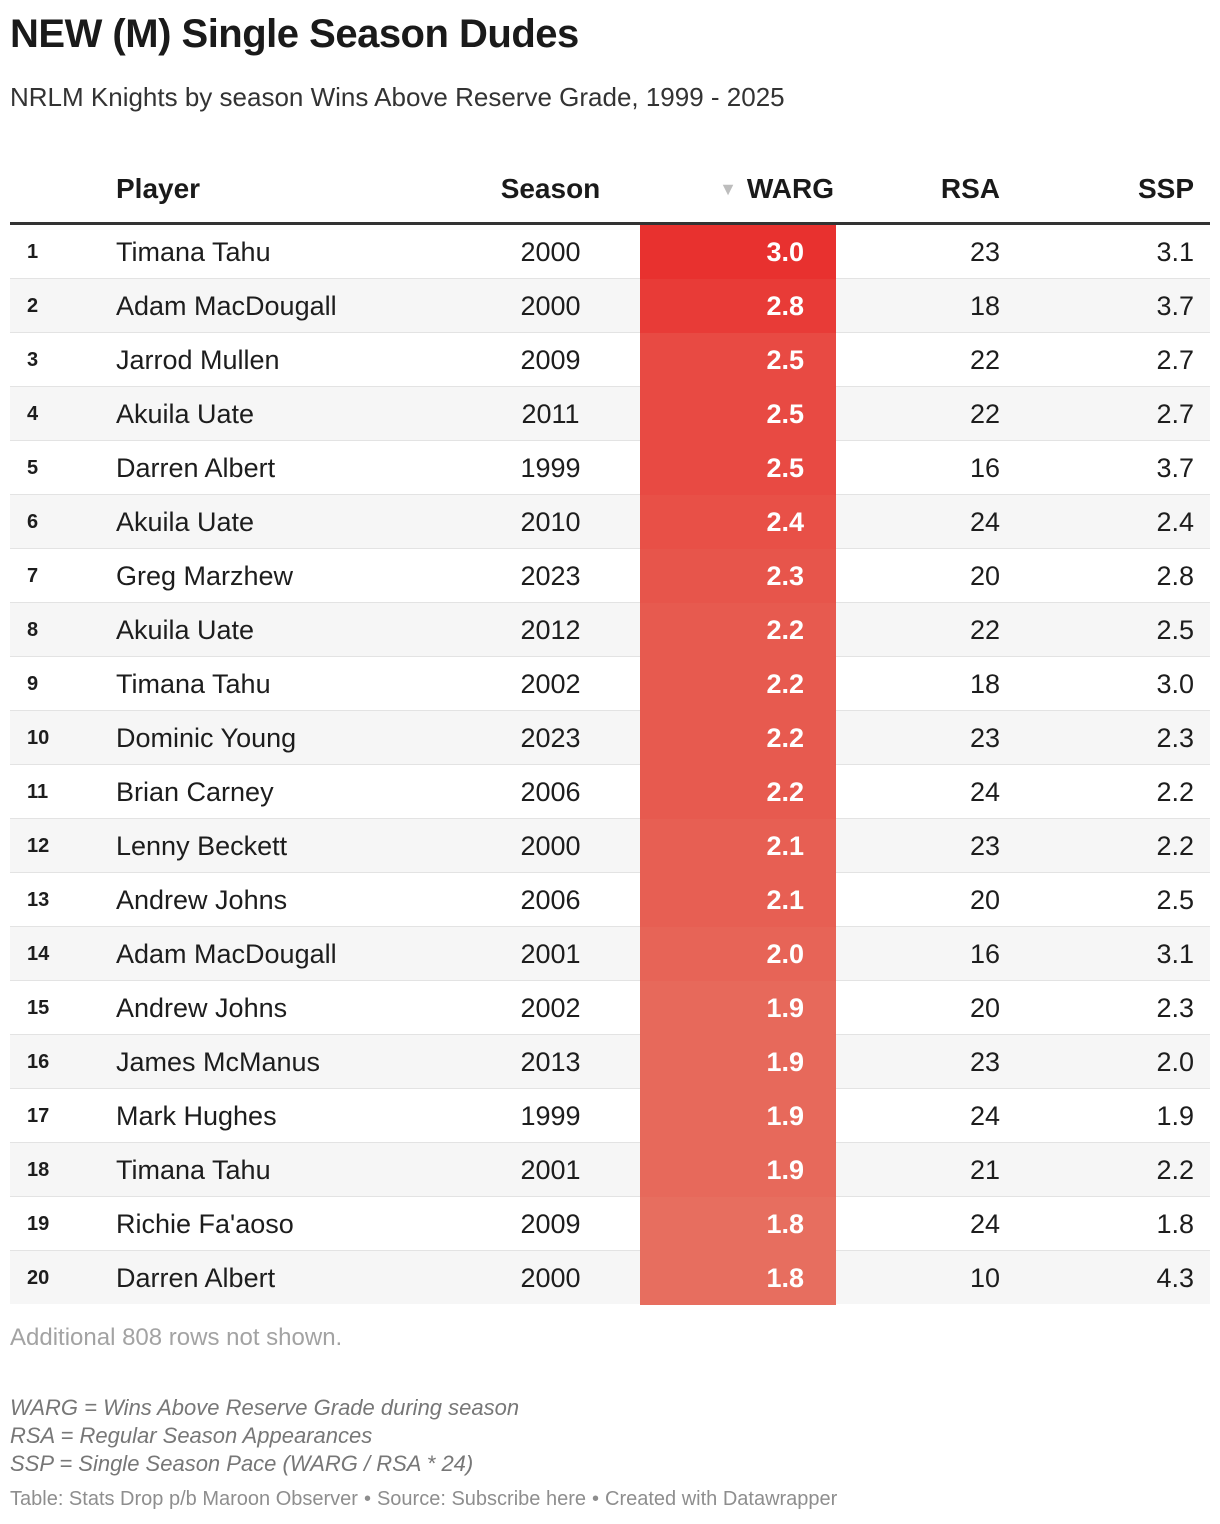 The width and height of the screenshot is (1220, 1524). I want to click on row-rank: 16, so click(38, 1062).